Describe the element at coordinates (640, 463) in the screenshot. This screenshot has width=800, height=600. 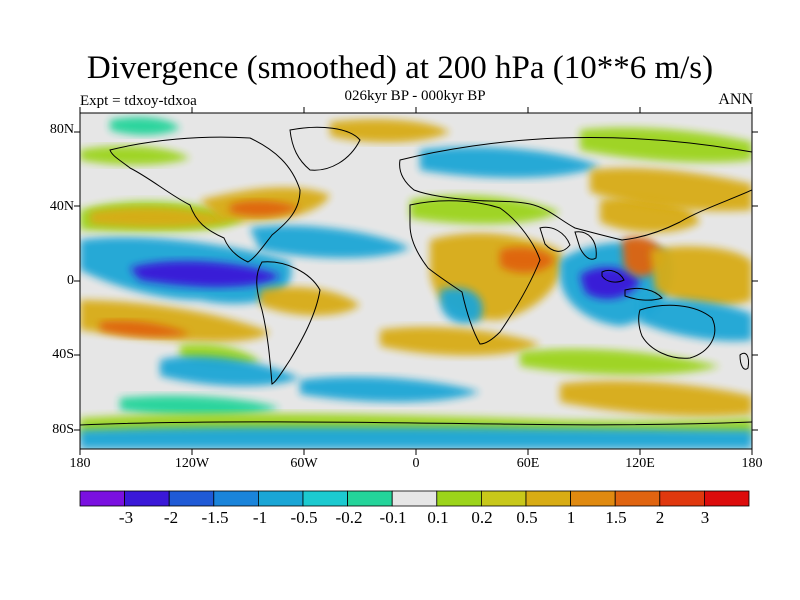
I see `x-tick-label: 120E` at that location.